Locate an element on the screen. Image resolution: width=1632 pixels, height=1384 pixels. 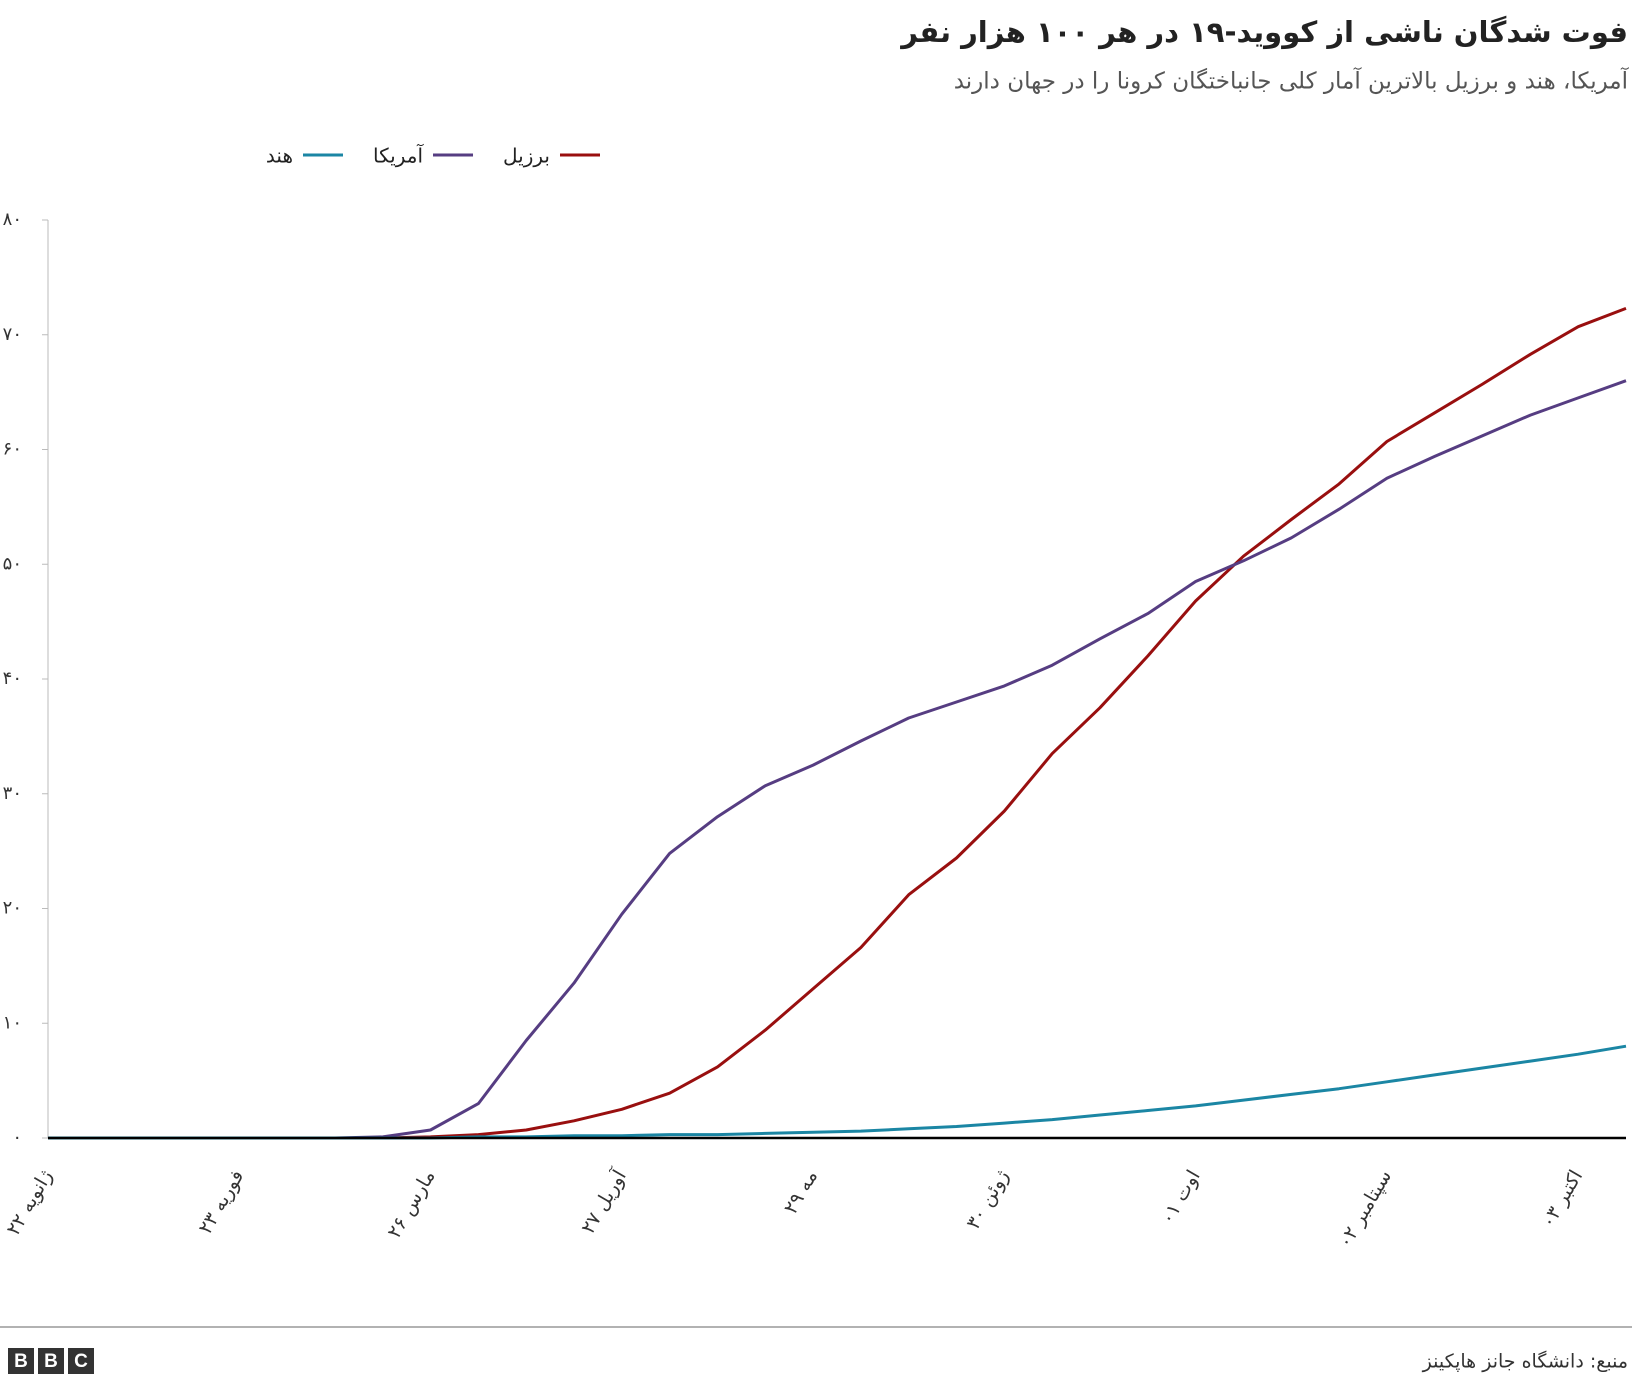
y-tick-label: ۷۰ is located at coordinates (12, 334).